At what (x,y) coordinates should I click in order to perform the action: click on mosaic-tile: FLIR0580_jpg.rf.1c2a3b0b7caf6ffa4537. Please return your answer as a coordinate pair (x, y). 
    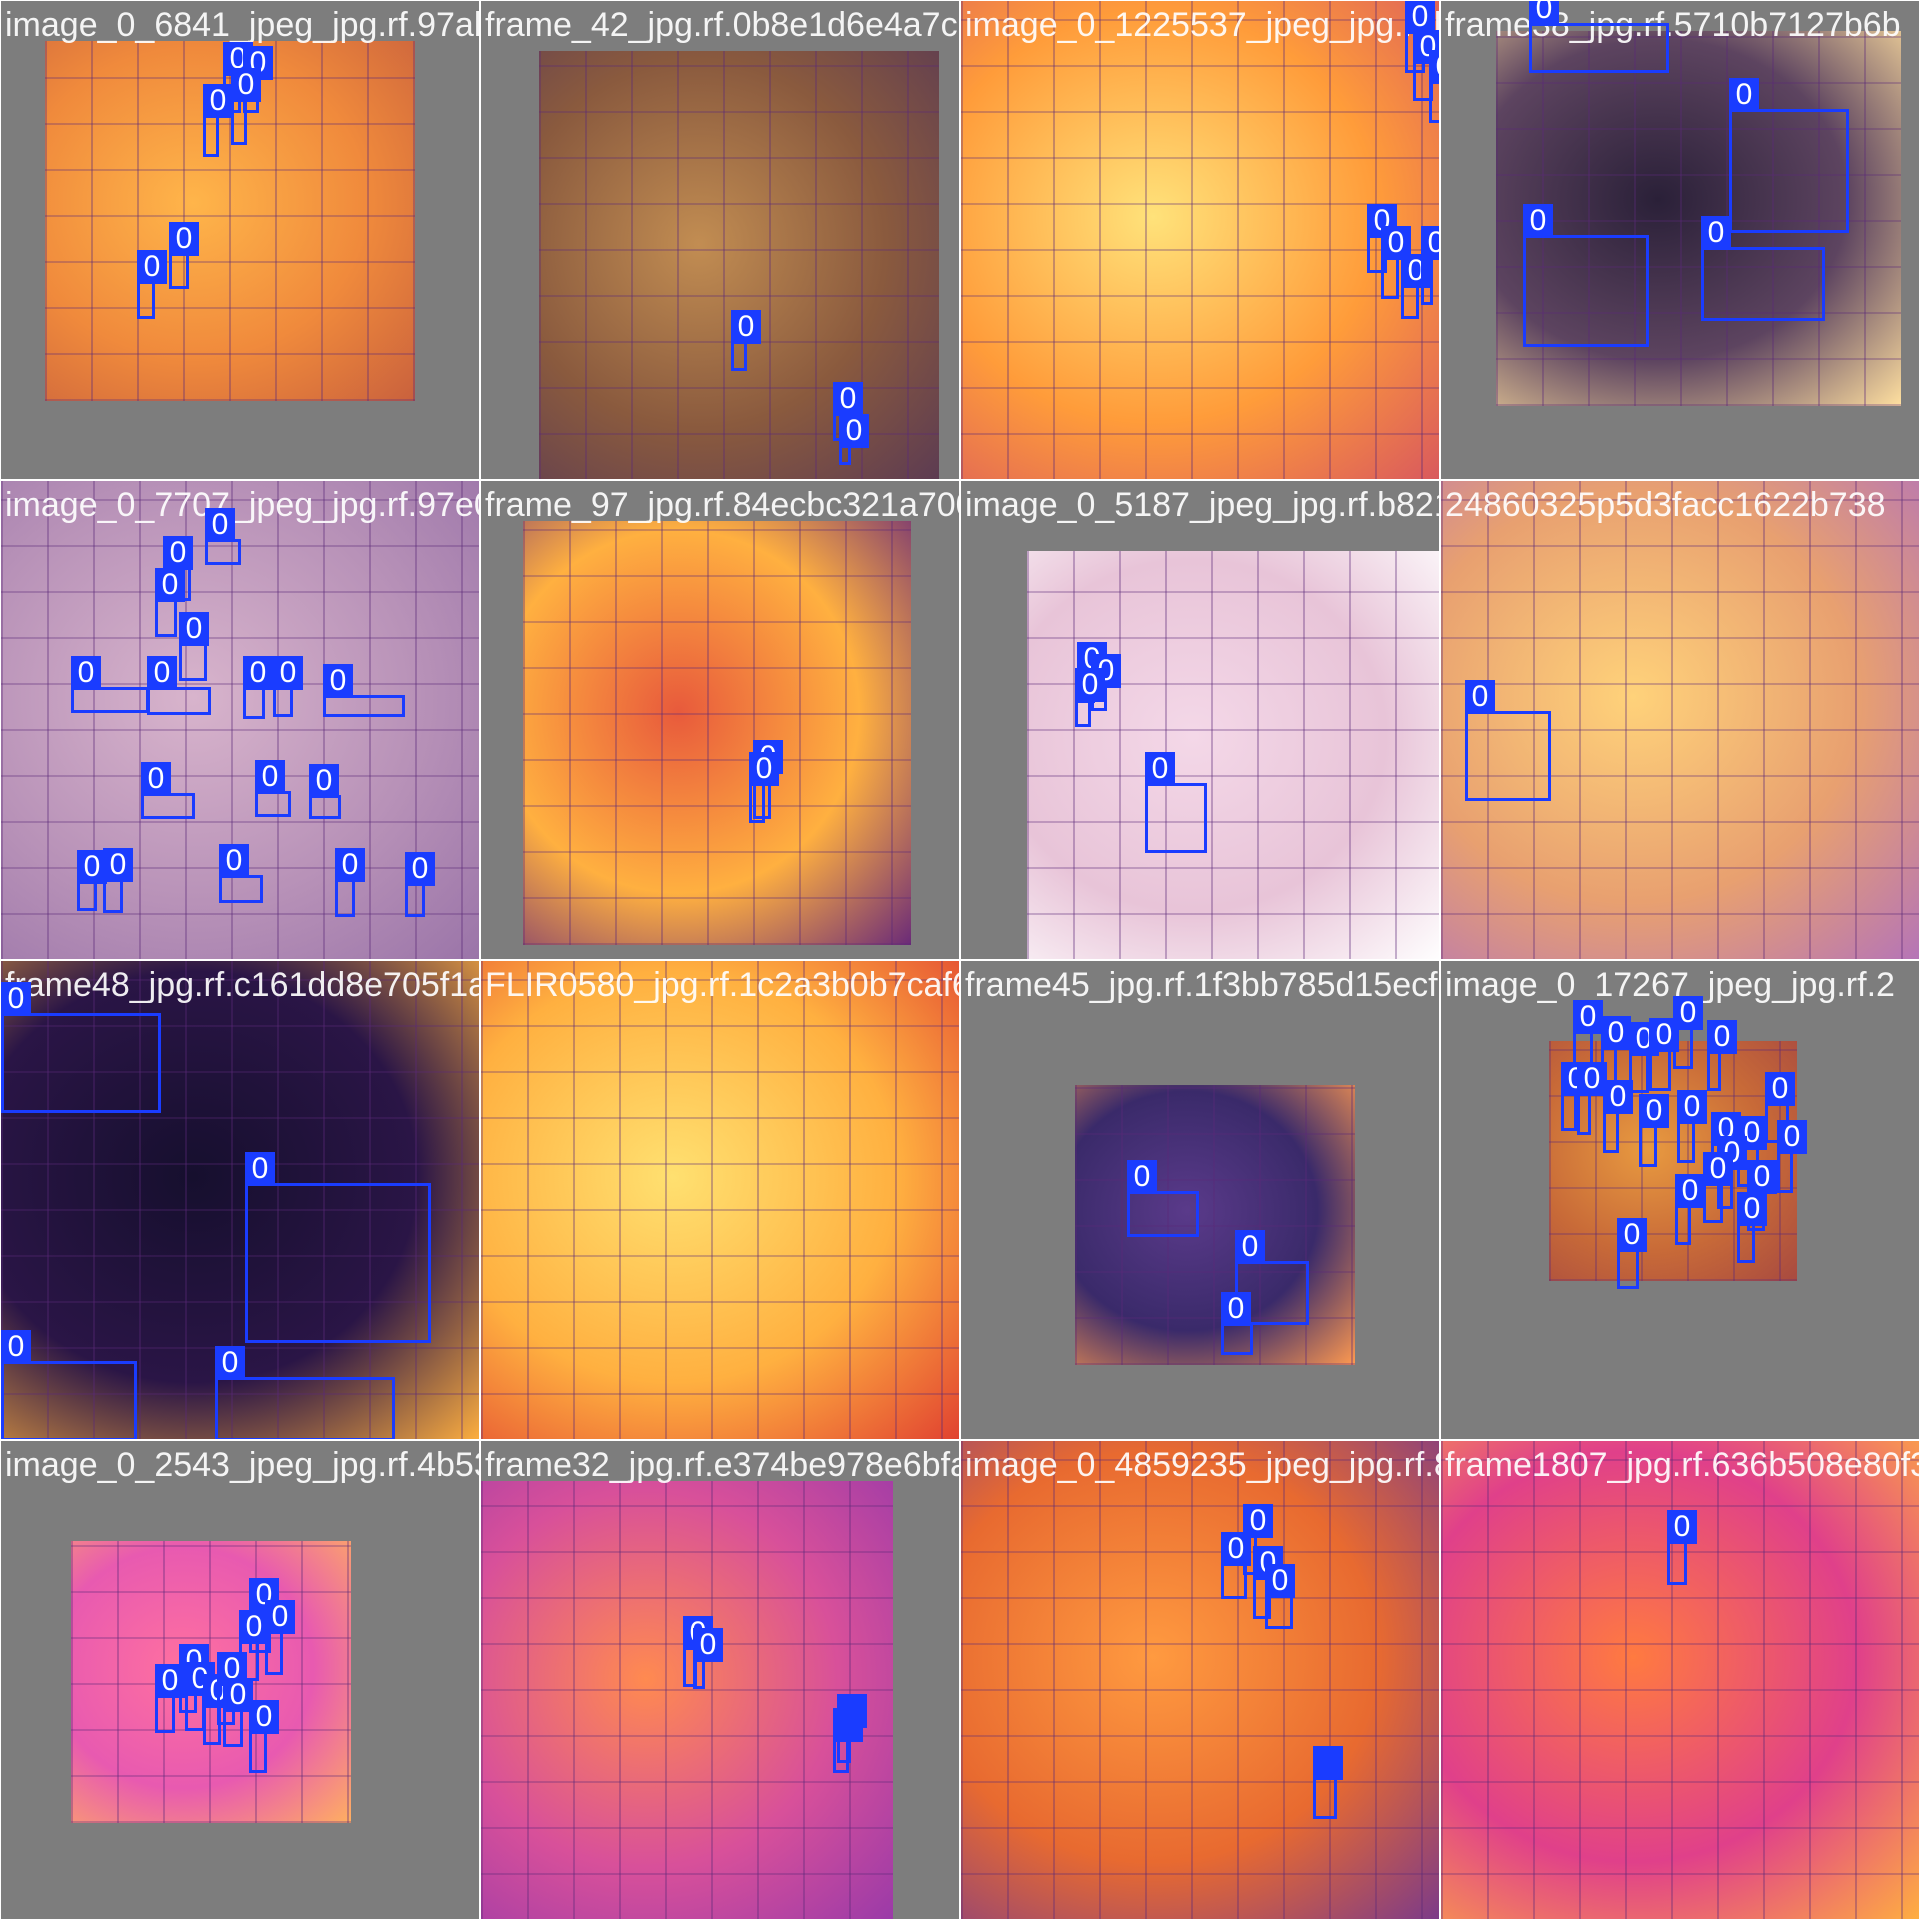
    Looking at the image, I should click on (720, 1200).